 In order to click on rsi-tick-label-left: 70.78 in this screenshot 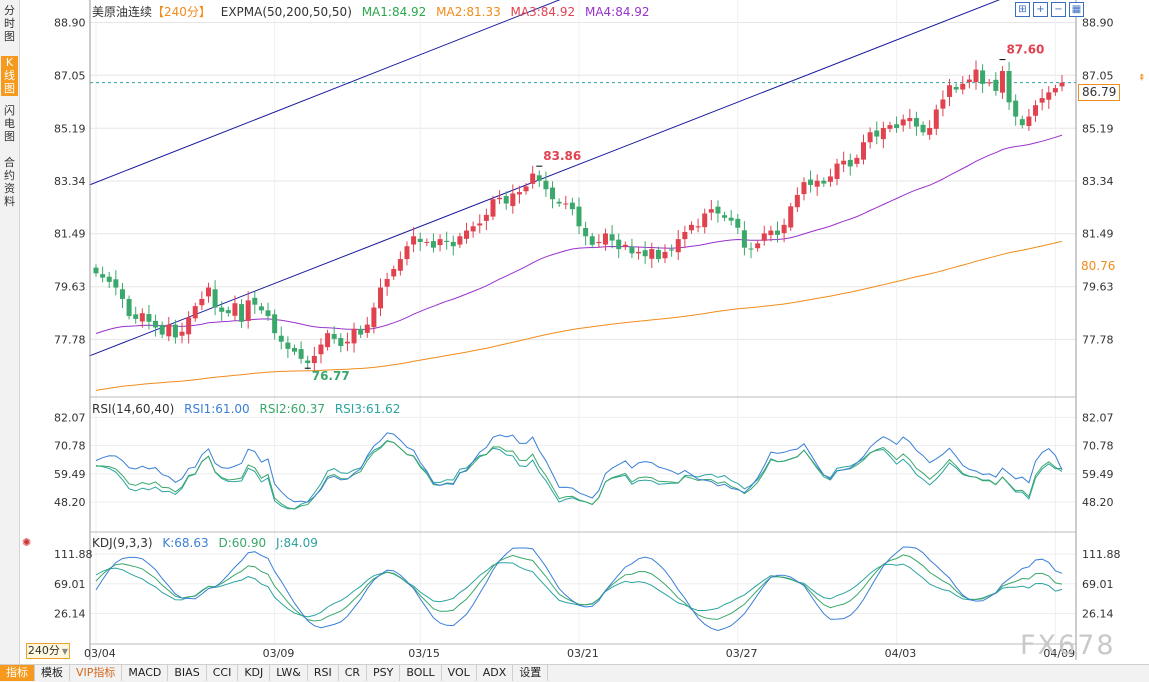, I will do `click(70, 446)`.